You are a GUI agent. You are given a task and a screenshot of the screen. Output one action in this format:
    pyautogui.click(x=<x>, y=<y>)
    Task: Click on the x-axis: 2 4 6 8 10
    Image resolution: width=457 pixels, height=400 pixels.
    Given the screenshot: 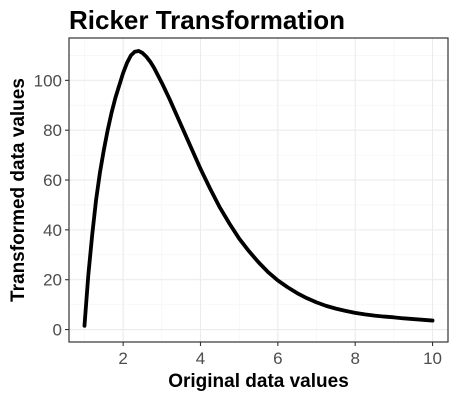 What is the action you would take?
    pyautogui.click(x=280, y=355)
    